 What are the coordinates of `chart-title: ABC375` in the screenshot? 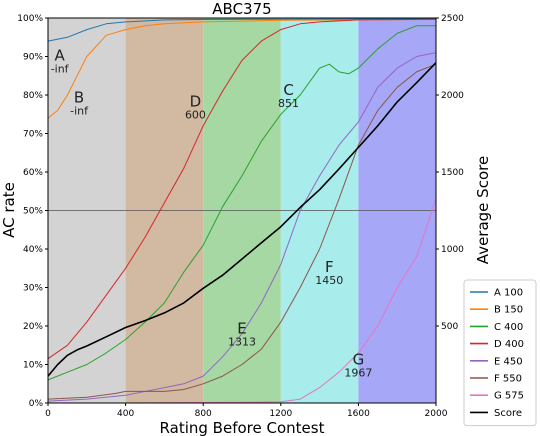 It's located at (241, 9).